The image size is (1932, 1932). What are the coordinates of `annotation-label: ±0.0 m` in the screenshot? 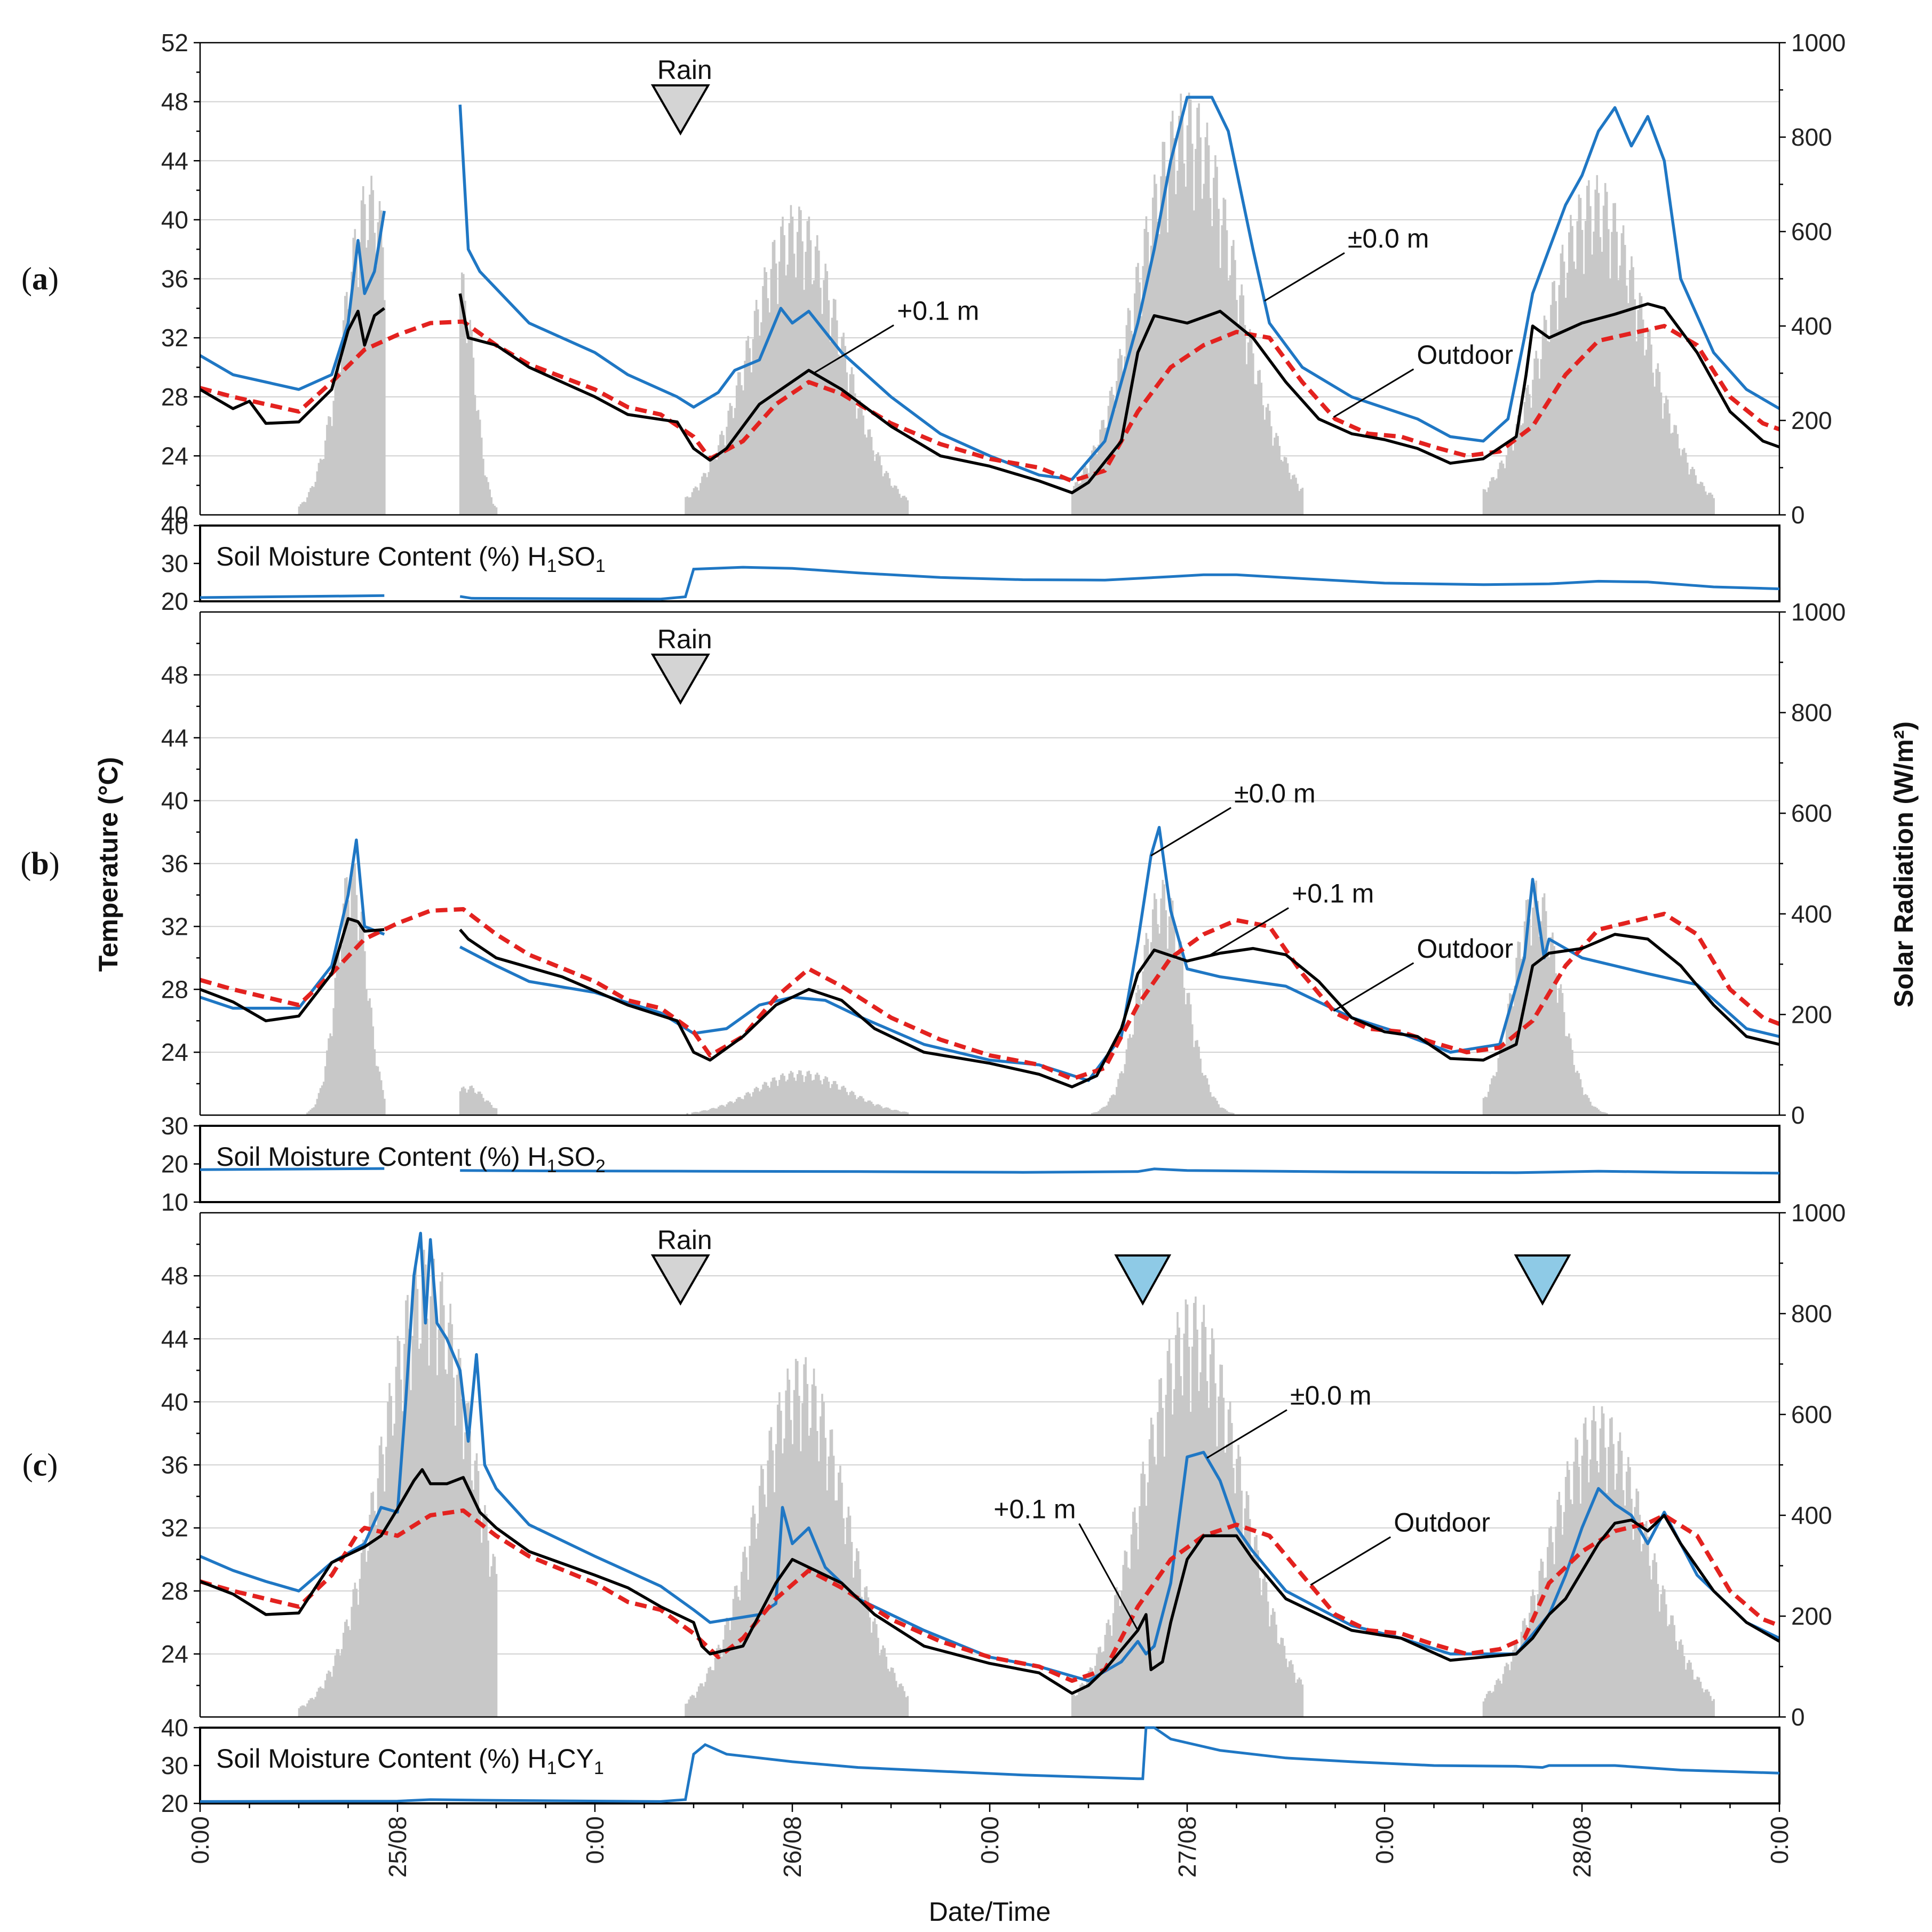 It's located at (1275, 793).